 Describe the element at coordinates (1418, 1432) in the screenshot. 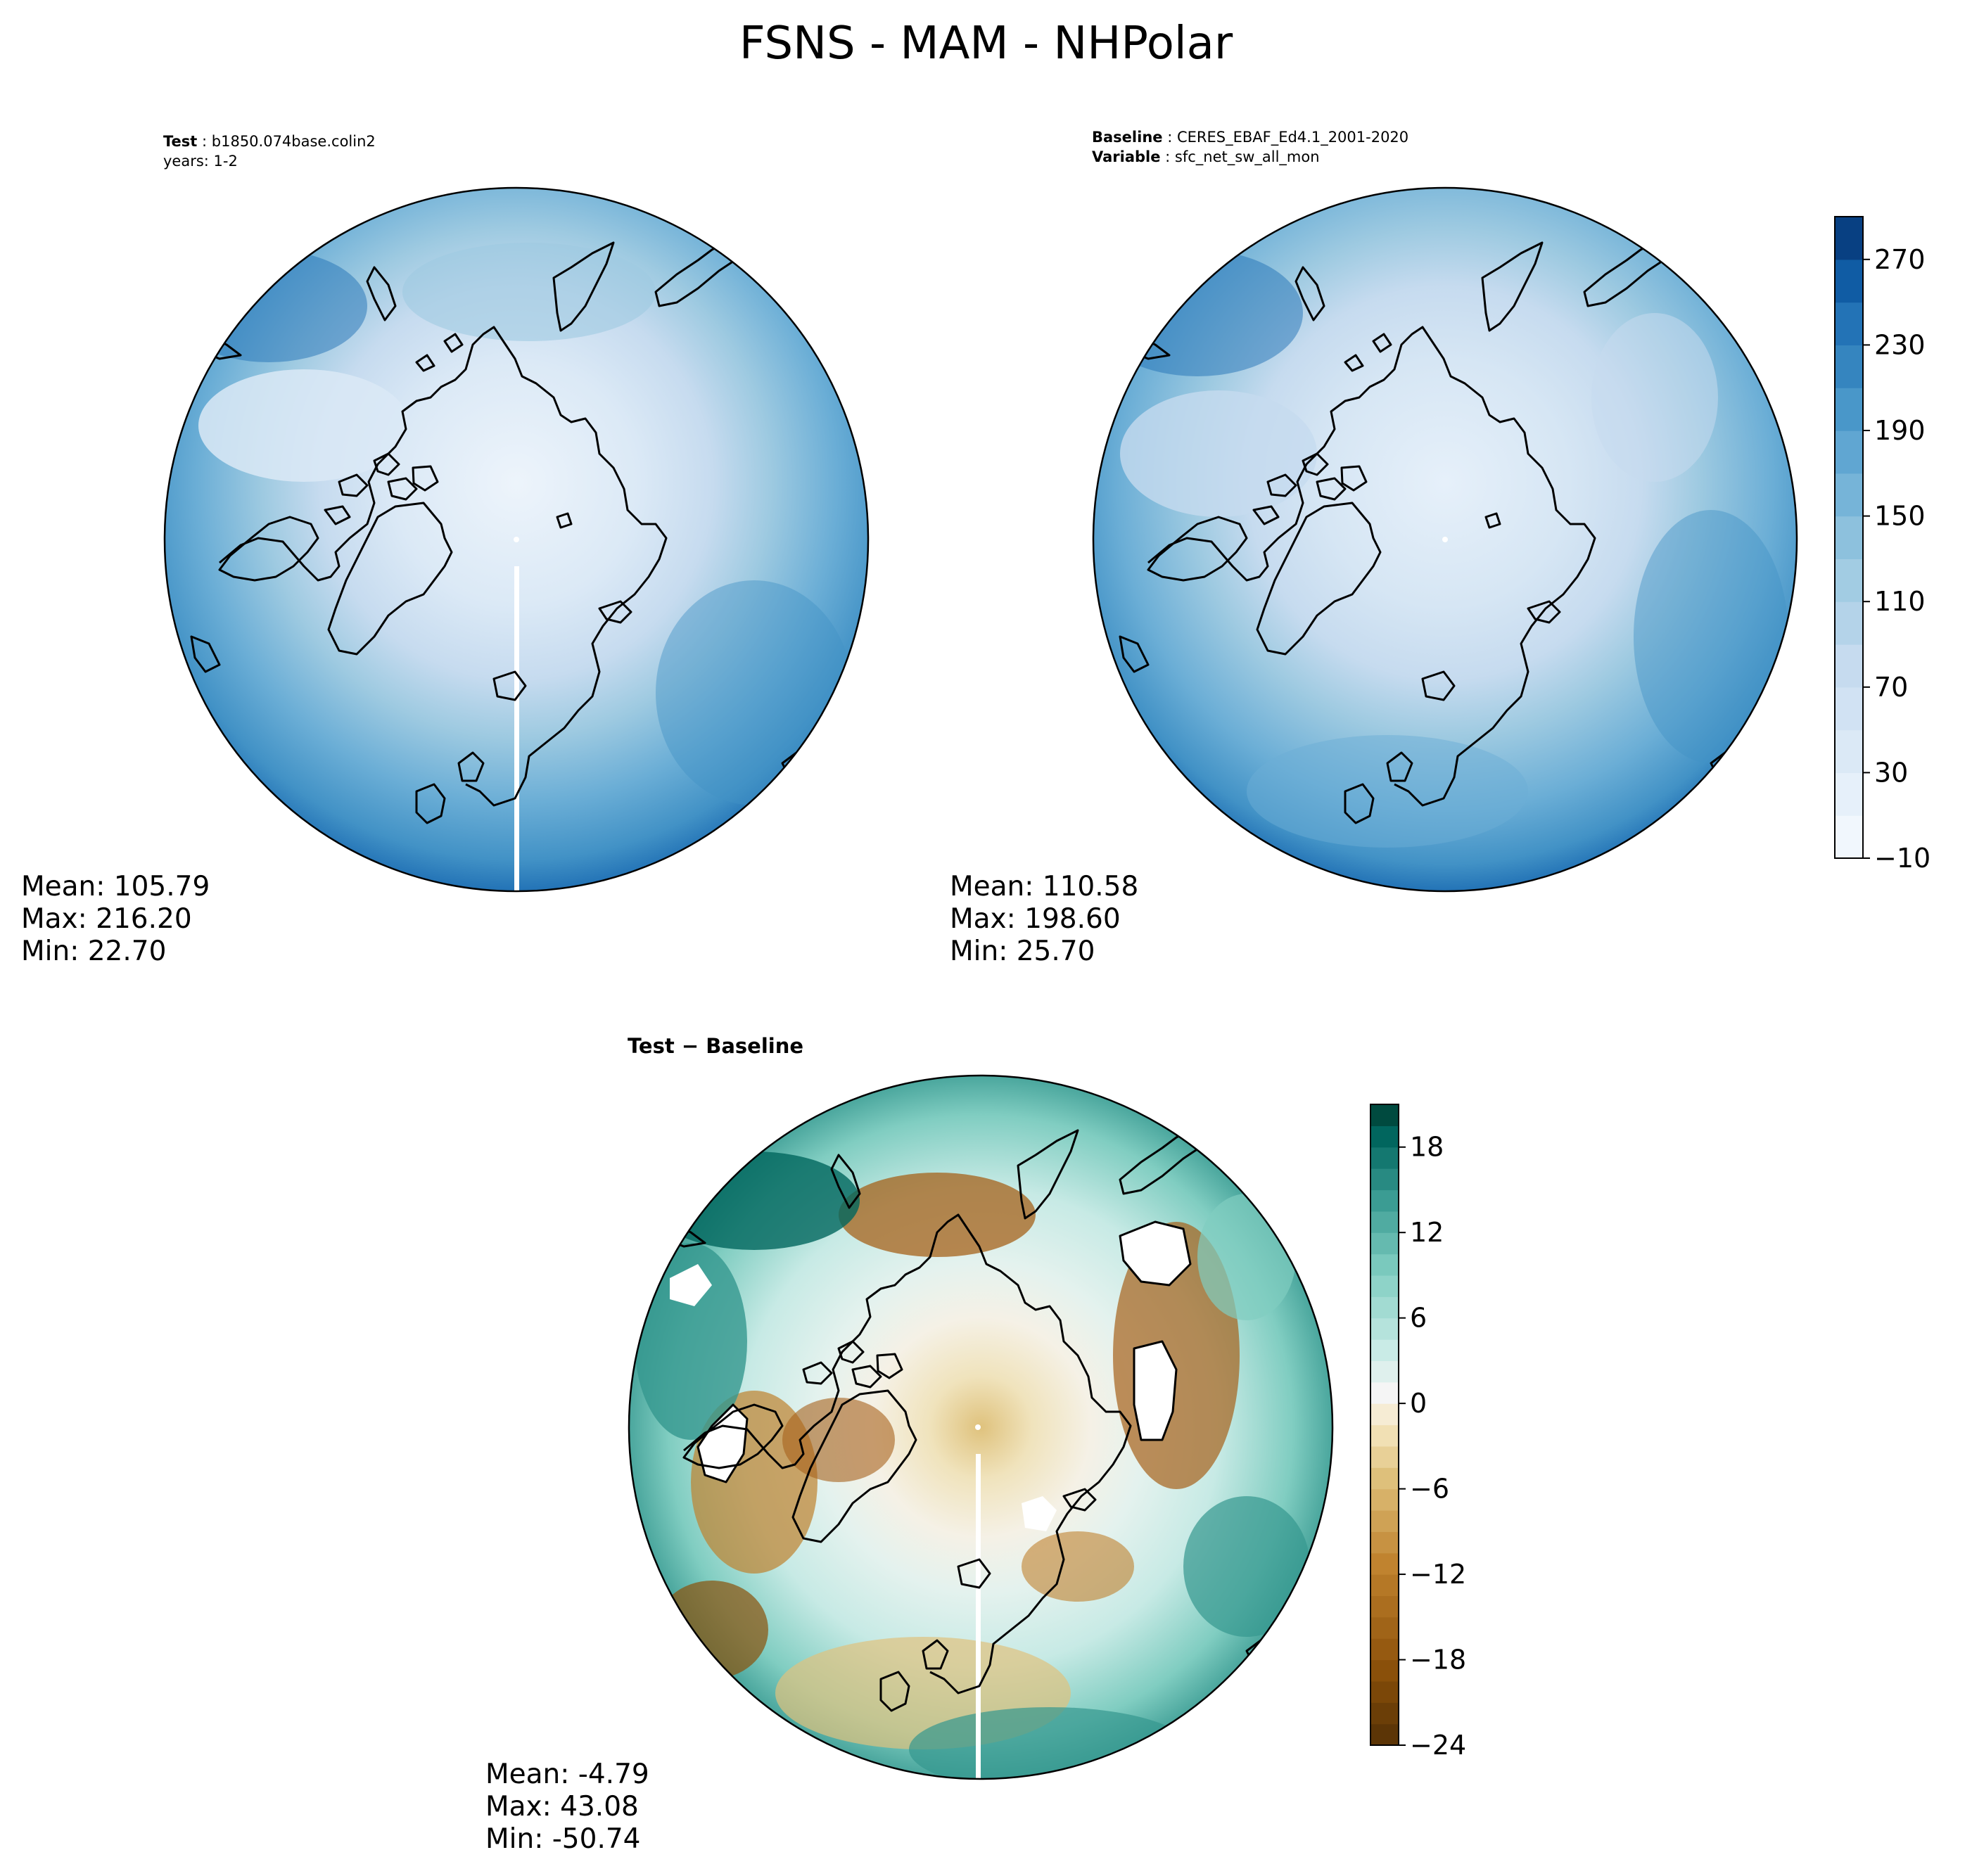

I see `brbg-colorbar: −24 −18 −12 −6 0 6 12 18` at that location.